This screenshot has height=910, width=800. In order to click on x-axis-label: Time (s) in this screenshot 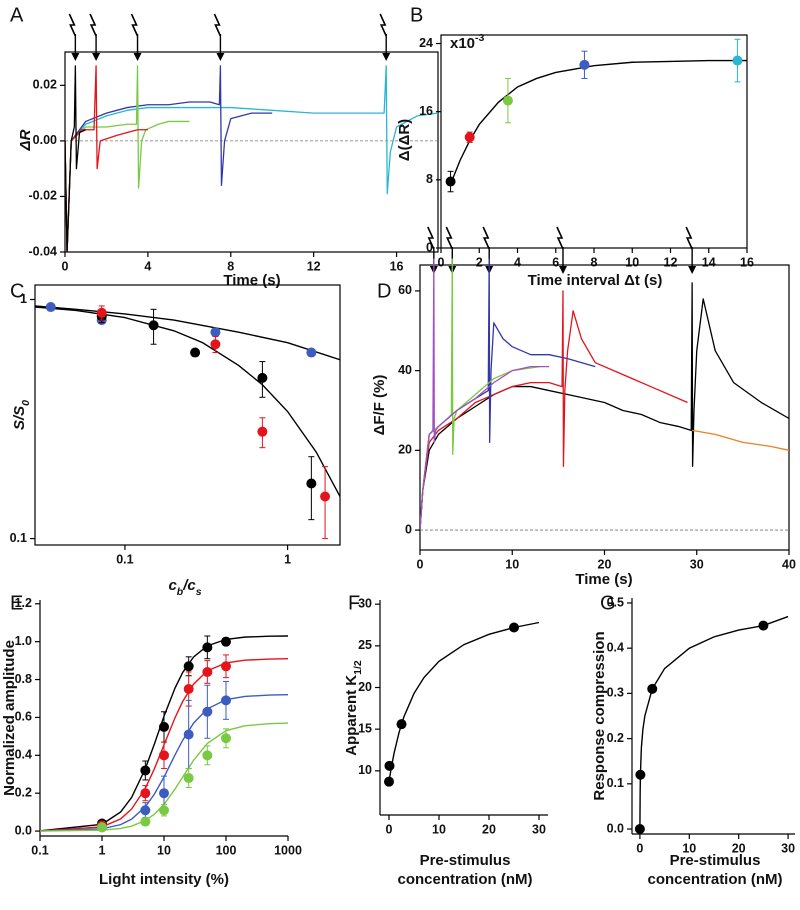, I will do `click(603, 579)`.